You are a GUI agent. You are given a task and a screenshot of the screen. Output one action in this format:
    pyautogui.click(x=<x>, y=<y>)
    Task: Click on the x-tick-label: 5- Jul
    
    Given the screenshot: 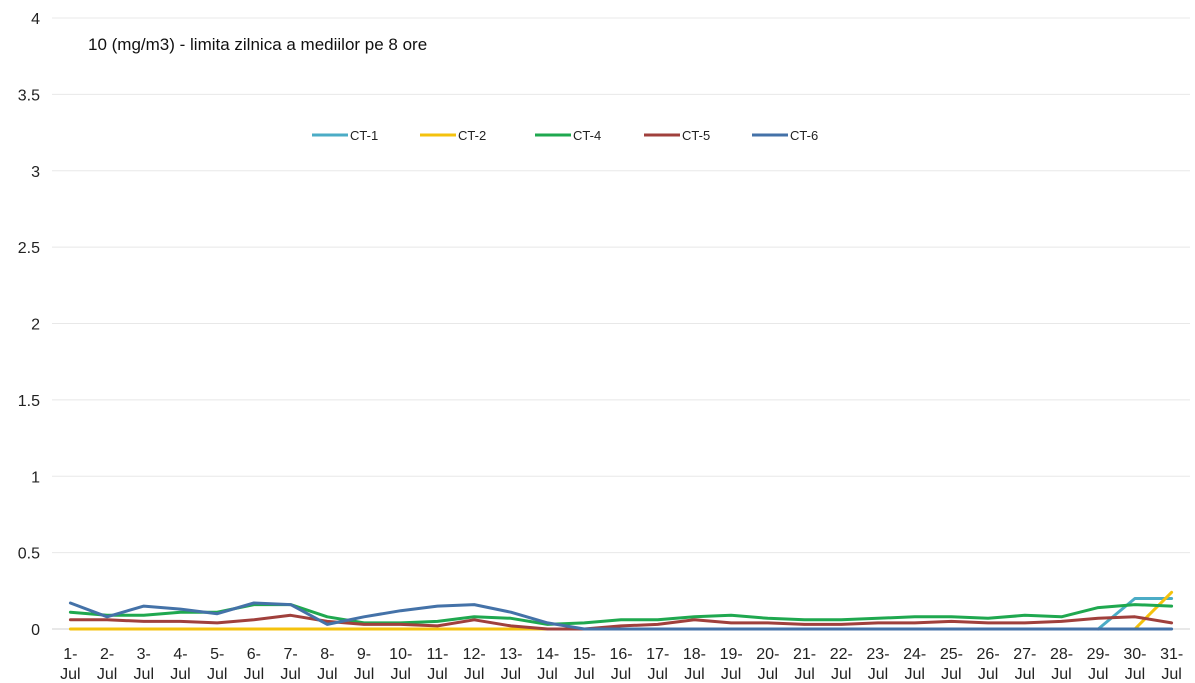 What is the action you would take?
    pyautogui.click(x=217, y=664)
    